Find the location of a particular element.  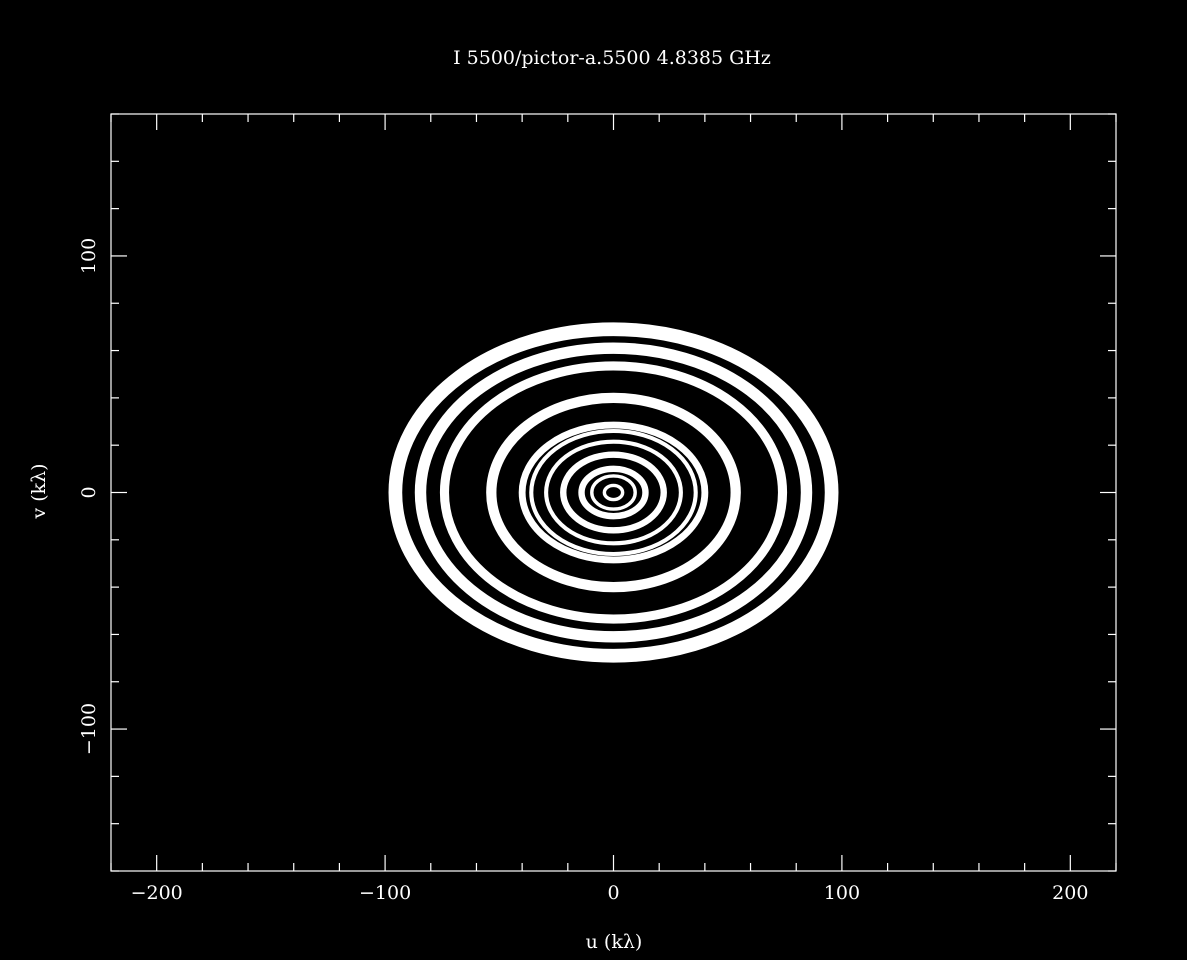

y-axis-label: v (kλ) is located at coordinates (39, 491).